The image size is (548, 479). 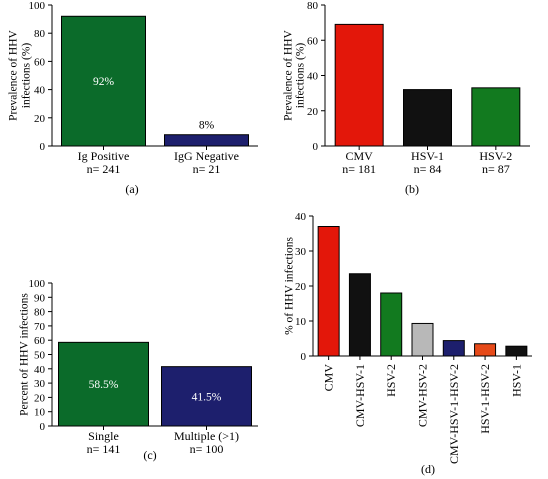 I want to click on panel-b-y-tick-label: 80, so click(x=313, y=6).